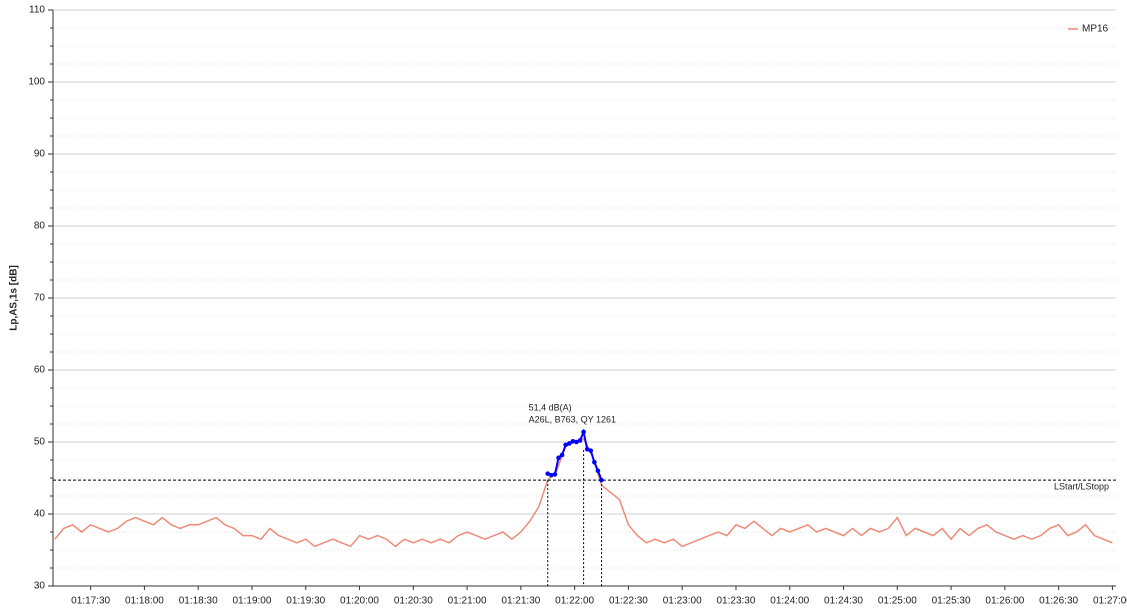 The image size is (1127, 610). Describe the element at coordinates (14, 298) in the screenshot. I see `y-axis-label: Lp,AS,1s [dB]` at that location.